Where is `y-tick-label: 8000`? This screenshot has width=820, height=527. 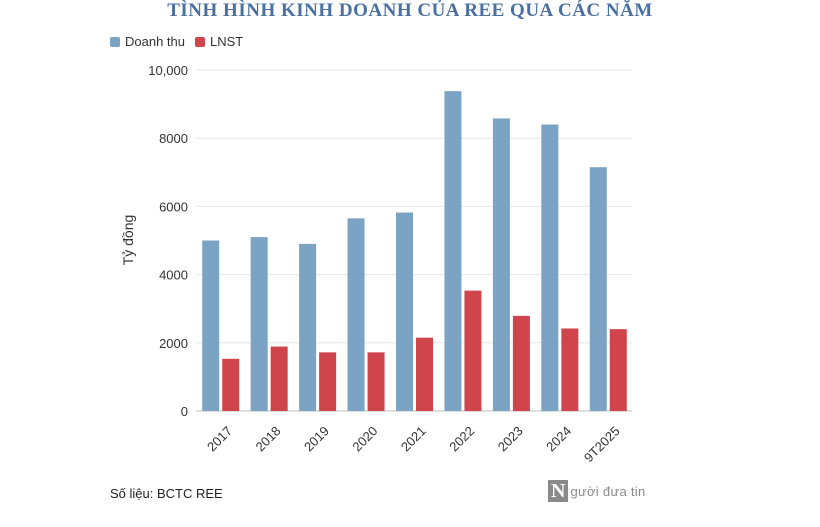 y-tick-label: 8000 is located at coordinates (173, 138).